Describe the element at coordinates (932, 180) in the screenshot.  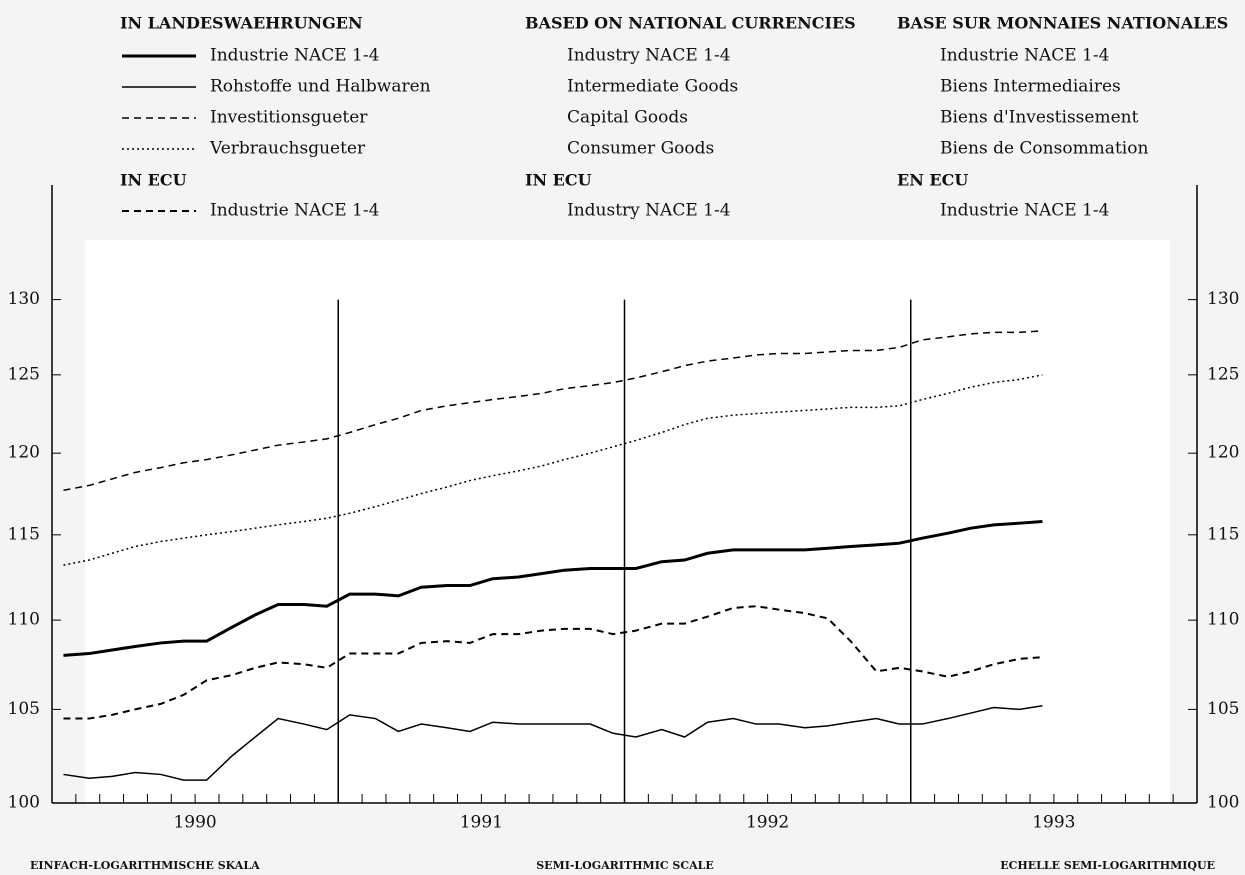
I see `legend-heading: EN ECU` at that location.